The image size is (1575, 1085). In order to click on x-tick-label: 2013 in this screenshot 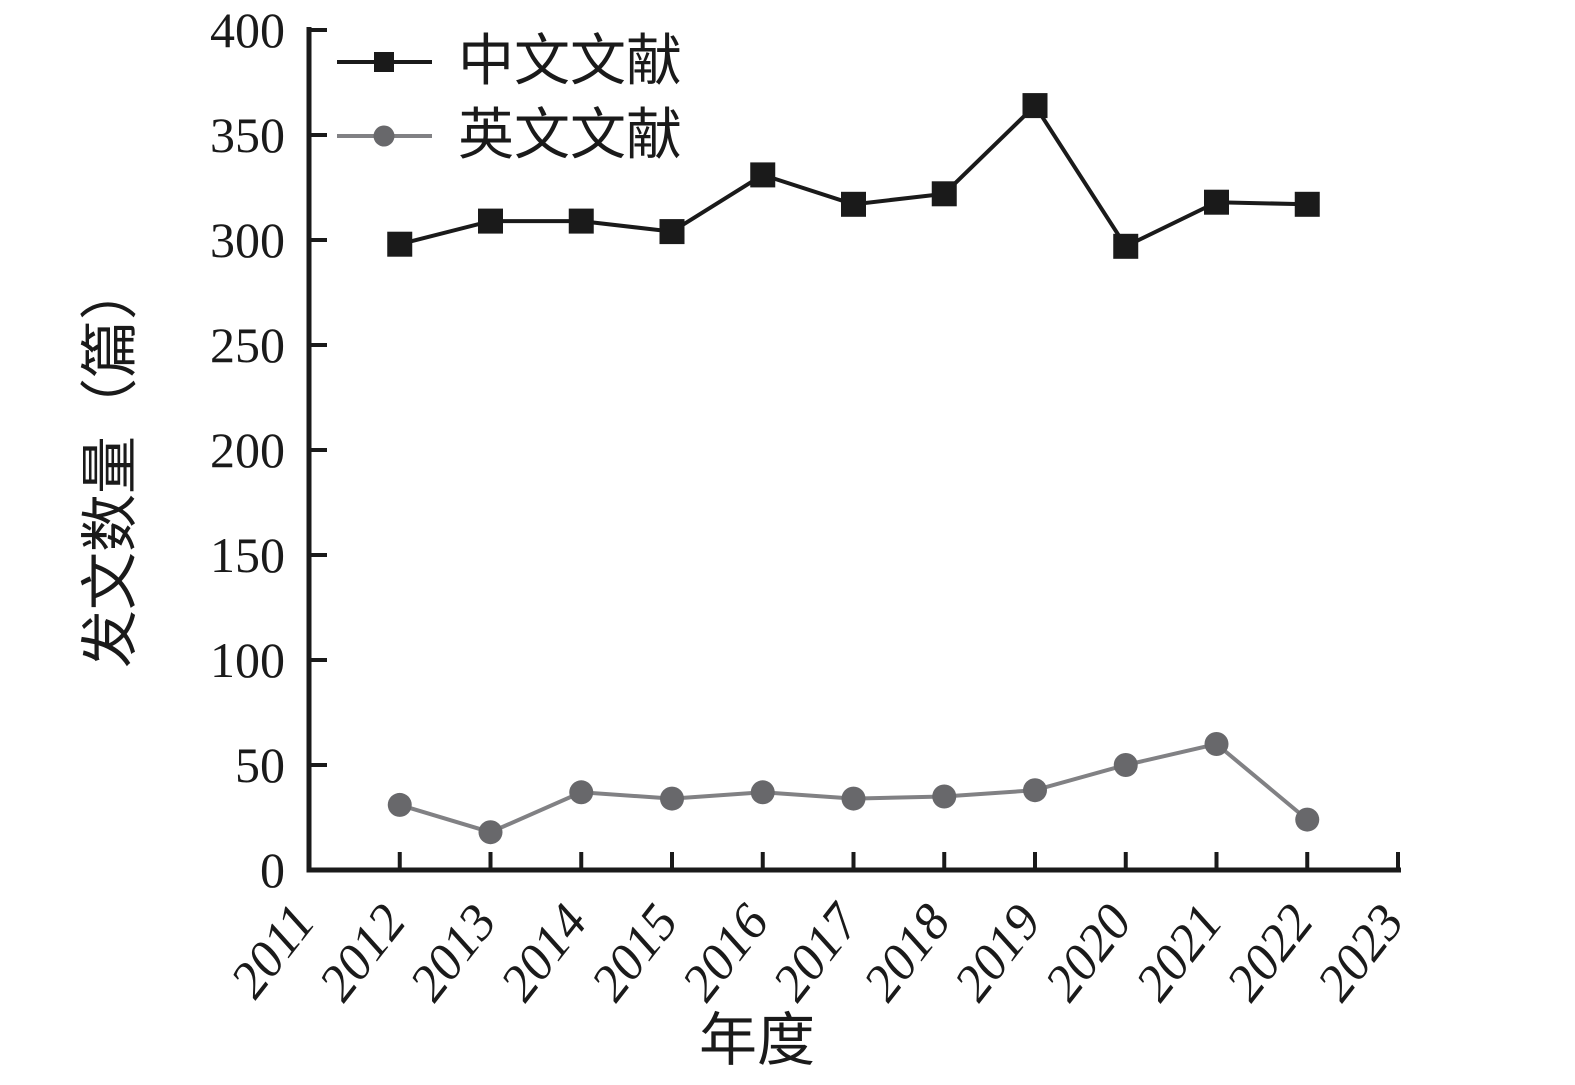, I will do `click(453, 952)`.